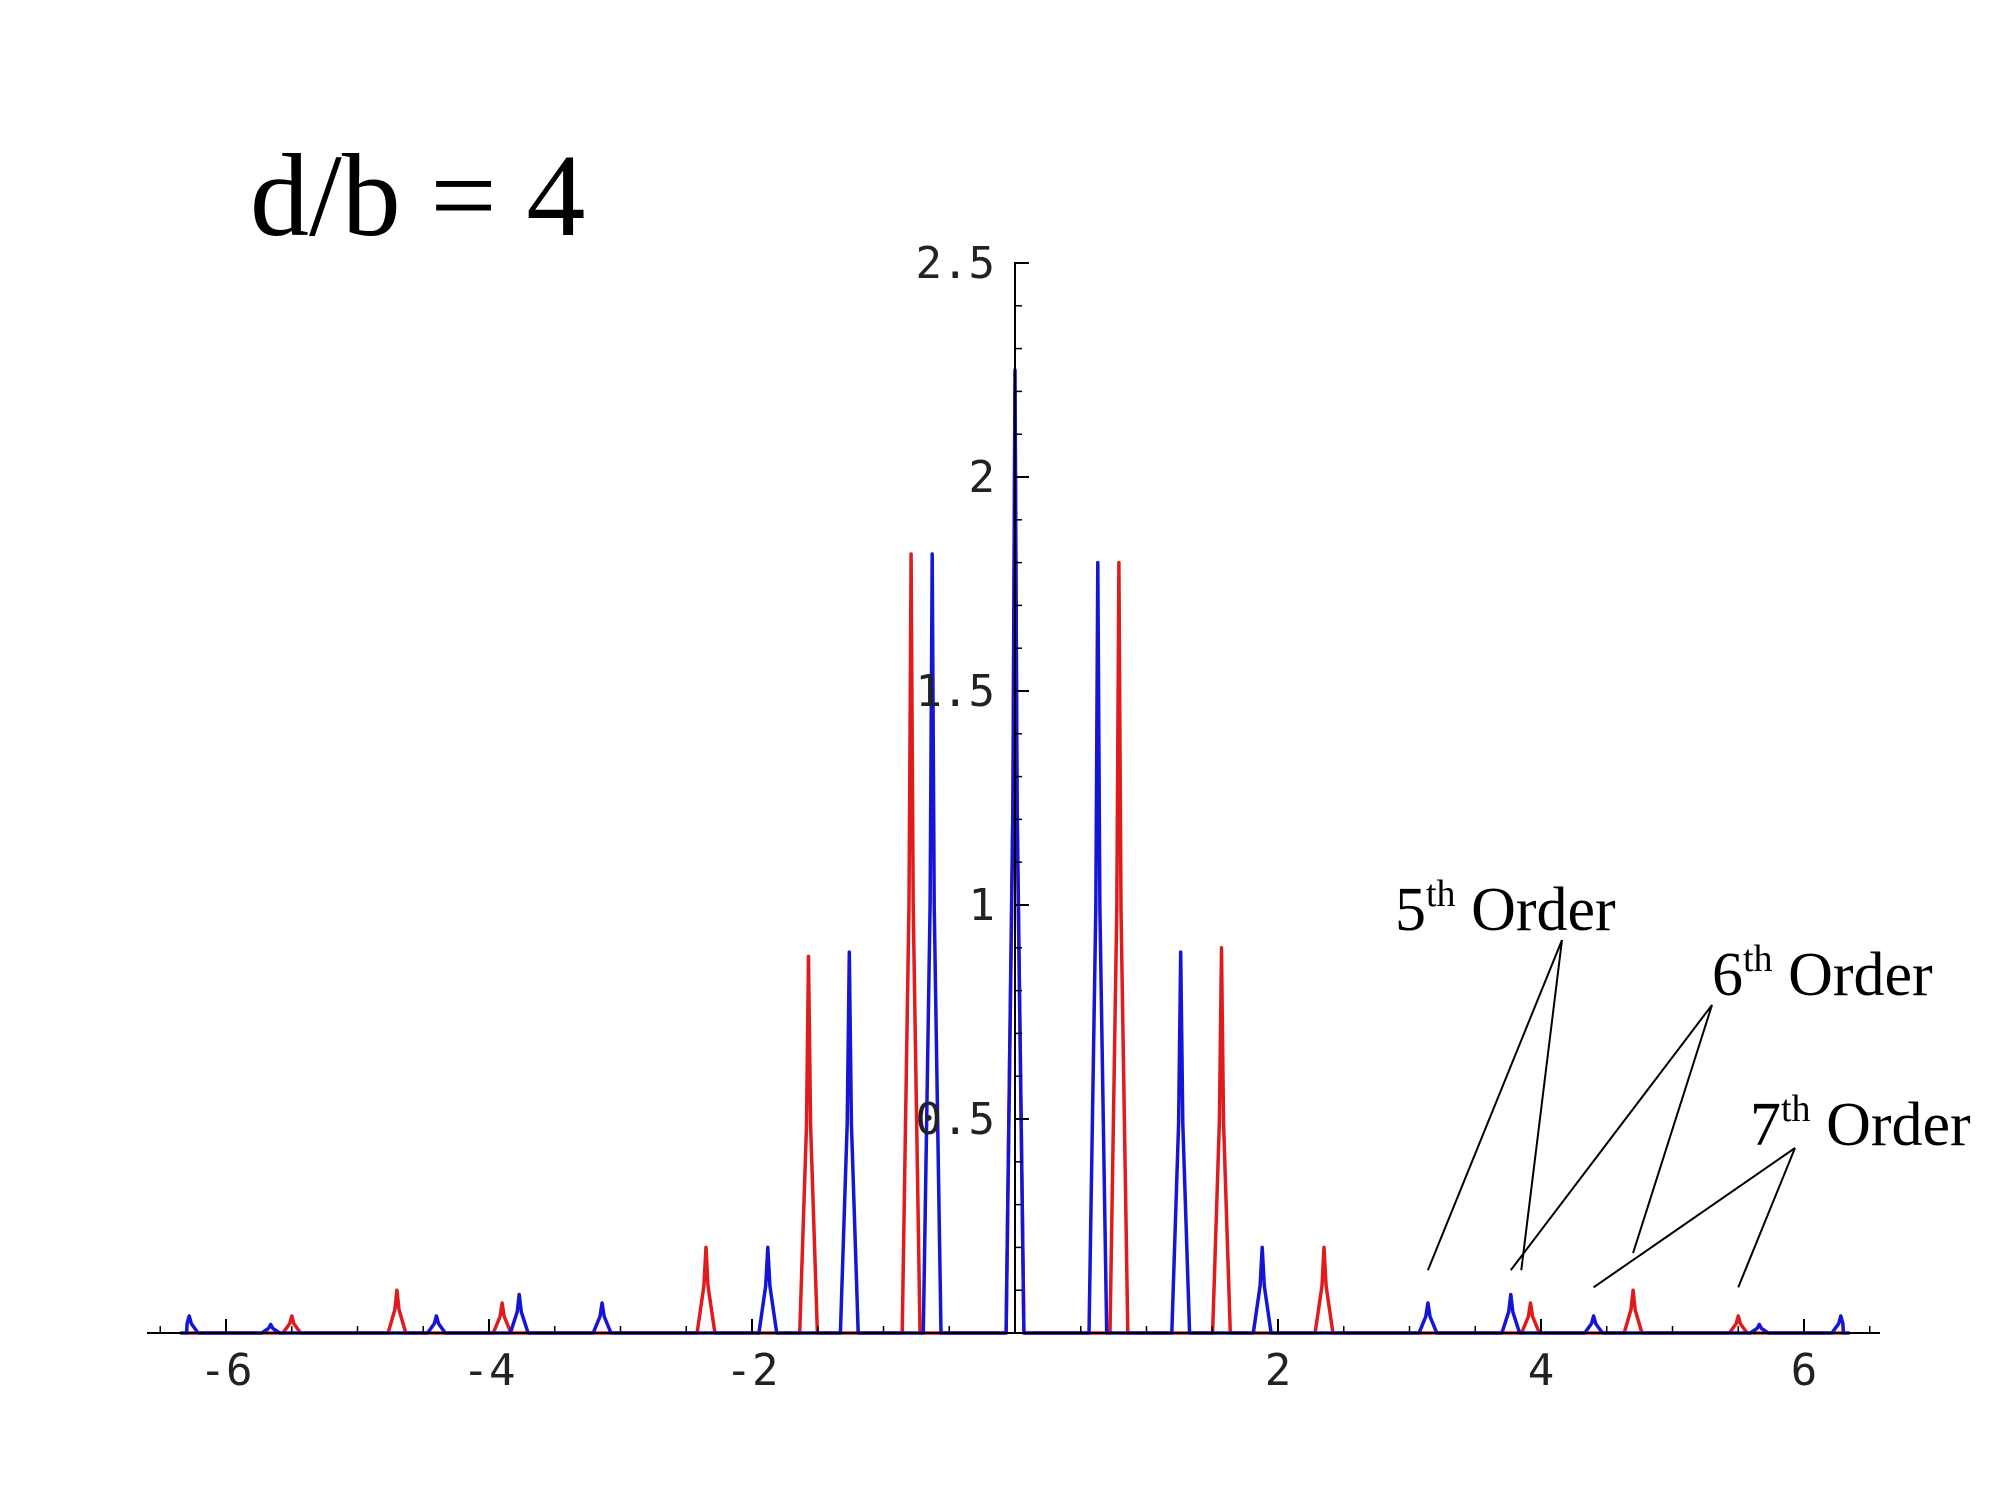 Image resolution: width=2000 pixels, height=1500 pixels. I want to click on y-tick-label: 1, so click(982, 905).